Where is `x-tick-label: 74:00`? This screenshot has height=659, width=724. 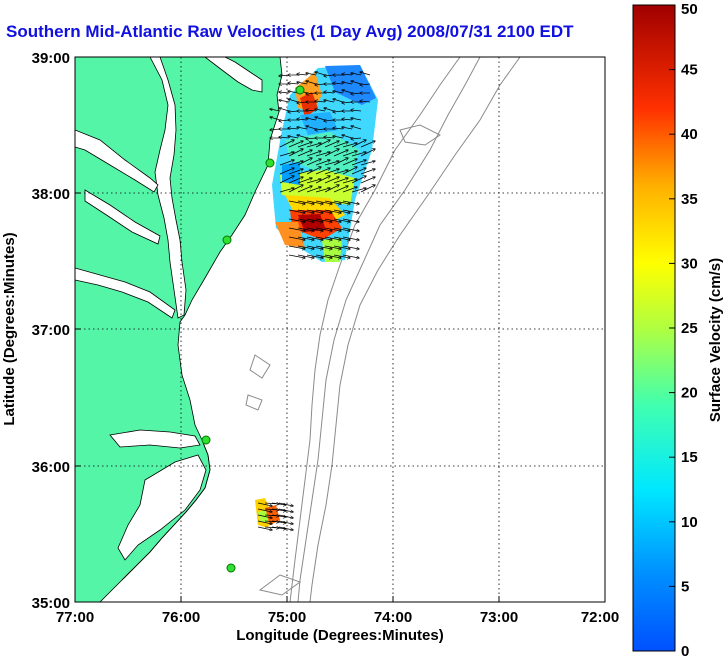
x-tick-label: 74:00 is located at coordinates (393, 617).